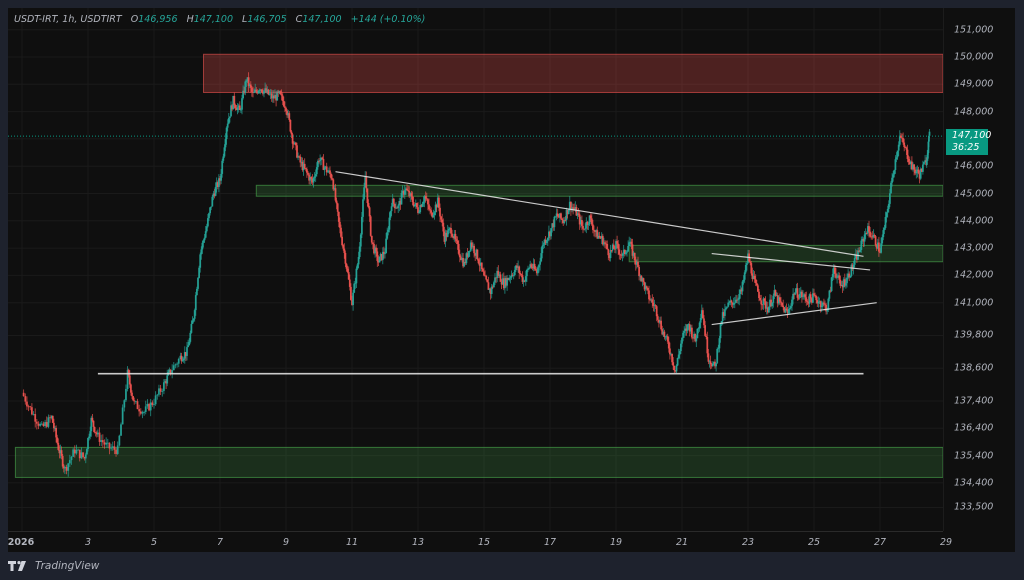  I want to click on time-tick: 25, so click(814, 542).